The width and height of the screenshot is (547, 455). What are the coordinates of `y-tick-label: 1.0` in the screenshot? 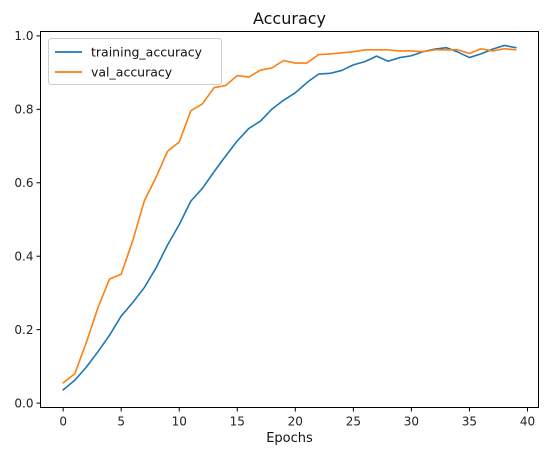 It's located at (23, 36).